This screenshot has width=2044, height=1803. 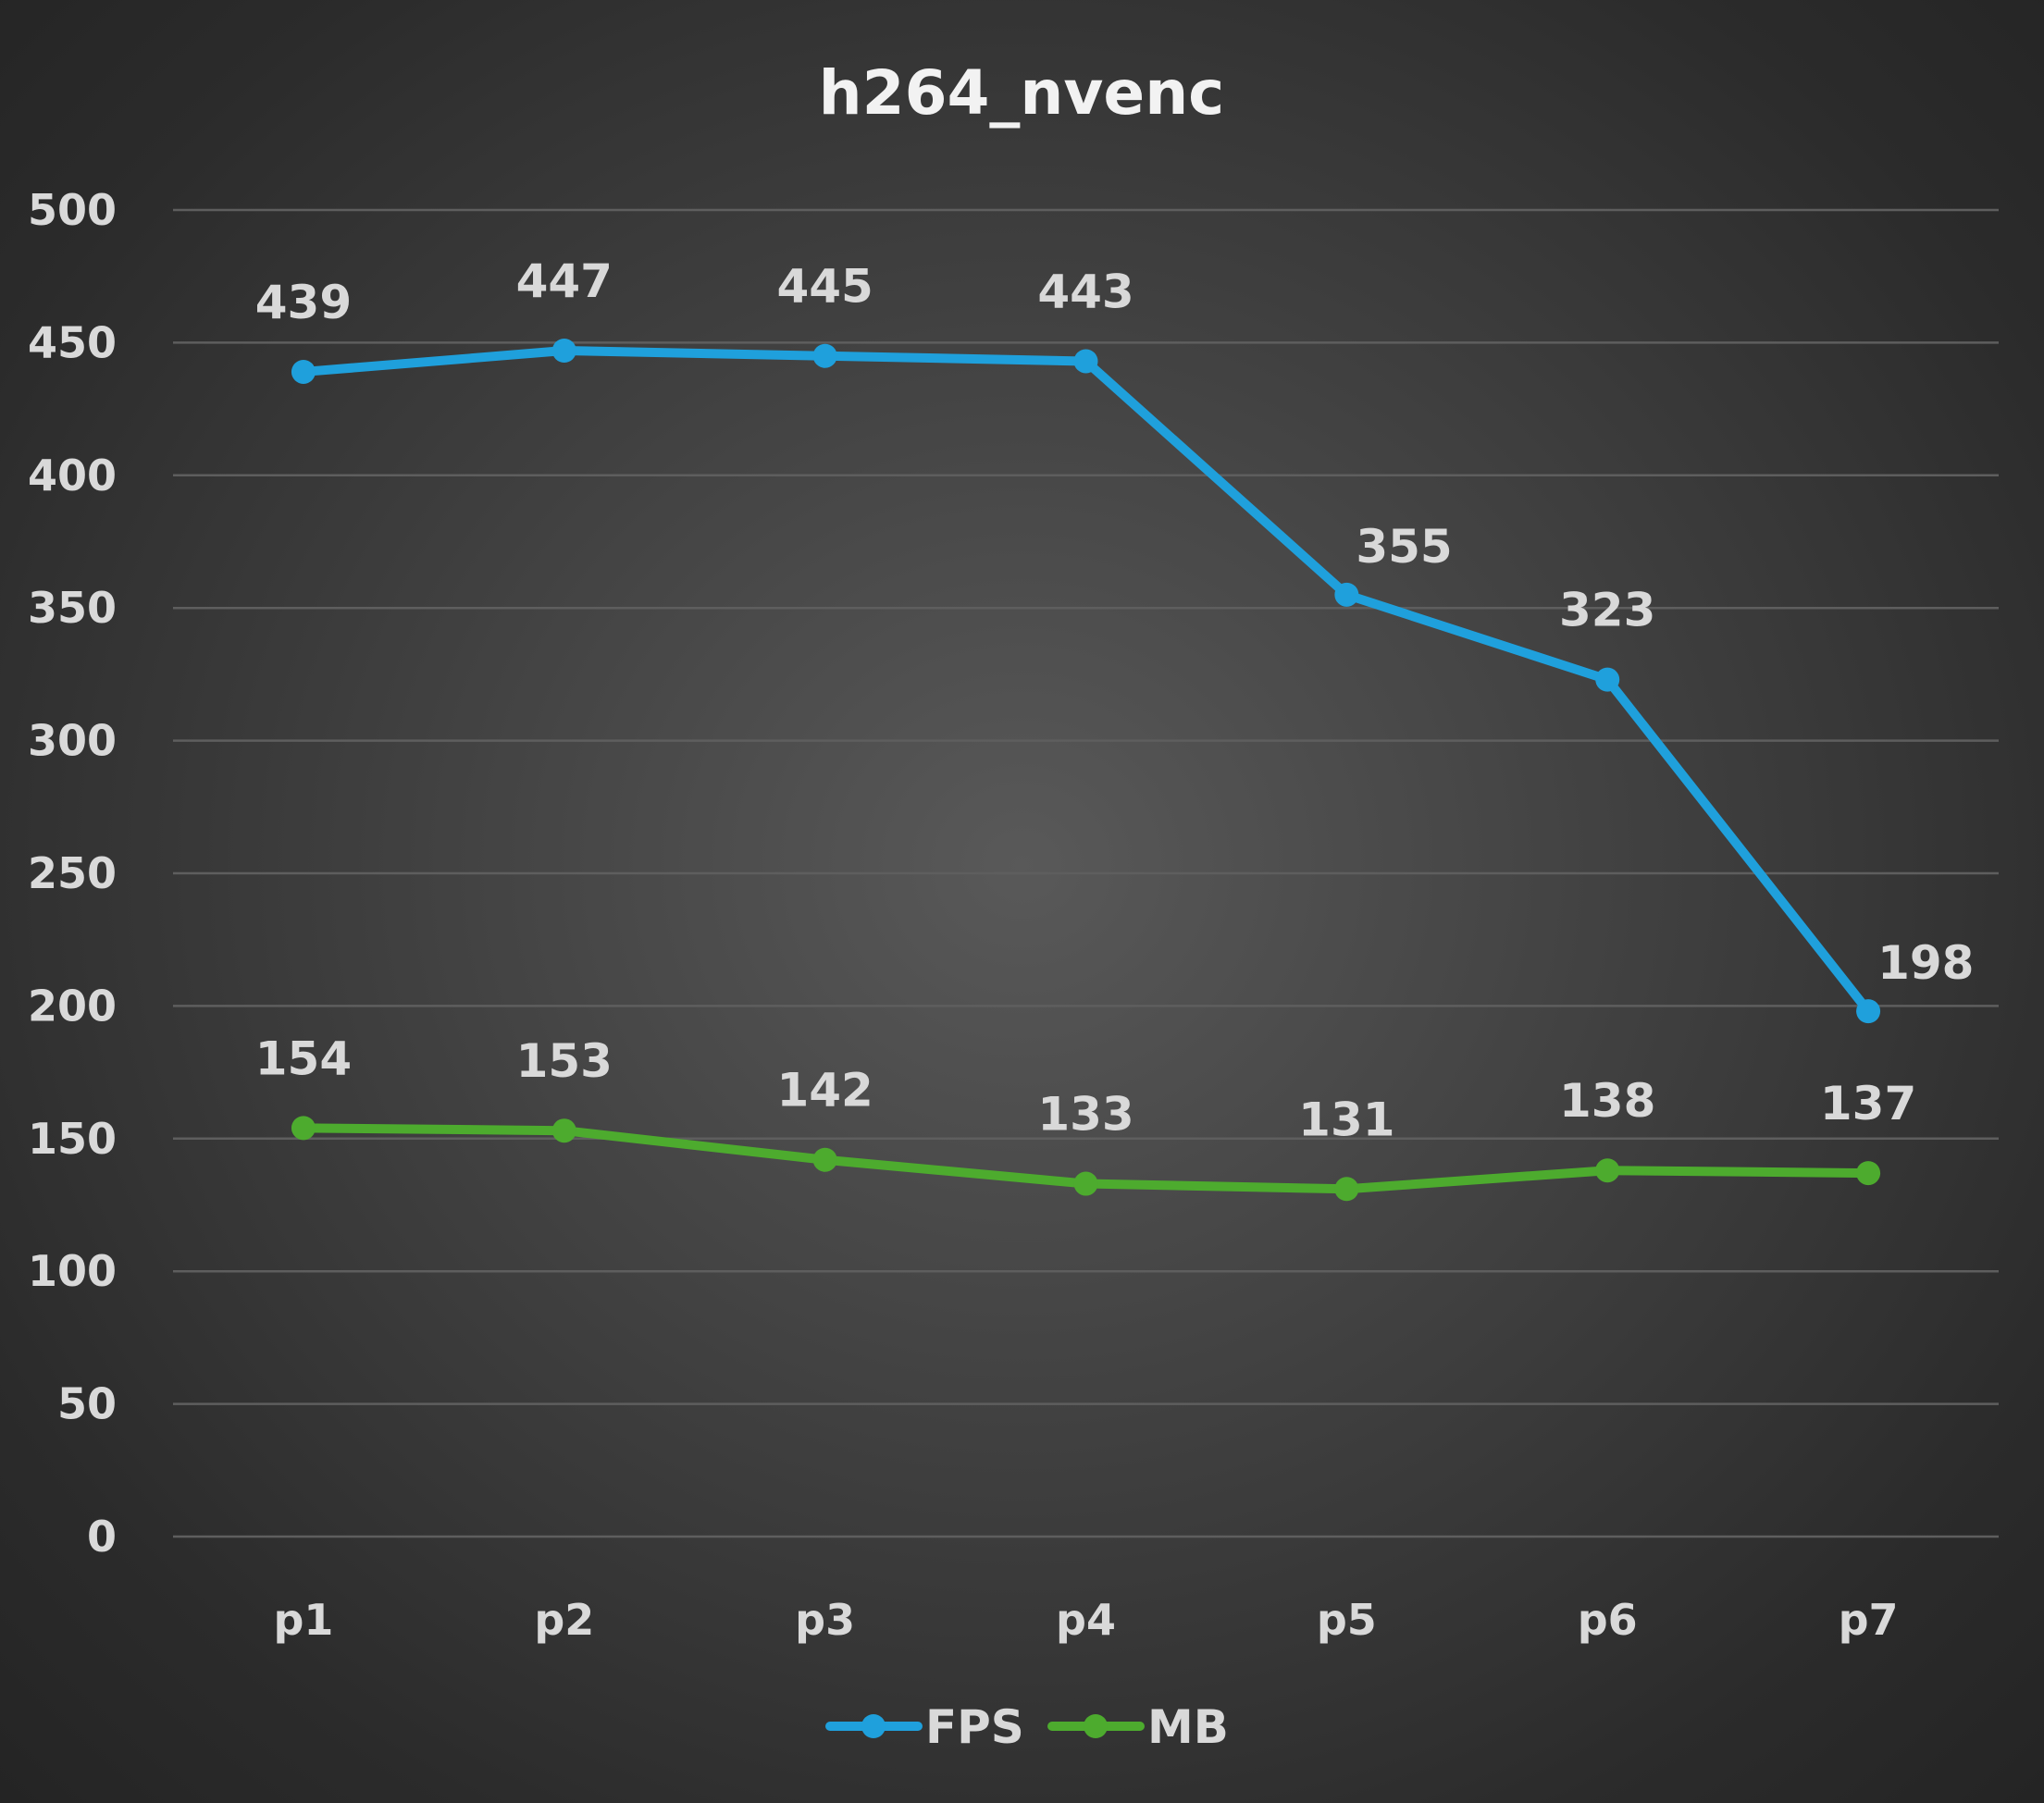 What do you see at coordinates (72, 1271) in the screenshot?
I see `y-tick-label: 100` at bounding box center [72, 1271].